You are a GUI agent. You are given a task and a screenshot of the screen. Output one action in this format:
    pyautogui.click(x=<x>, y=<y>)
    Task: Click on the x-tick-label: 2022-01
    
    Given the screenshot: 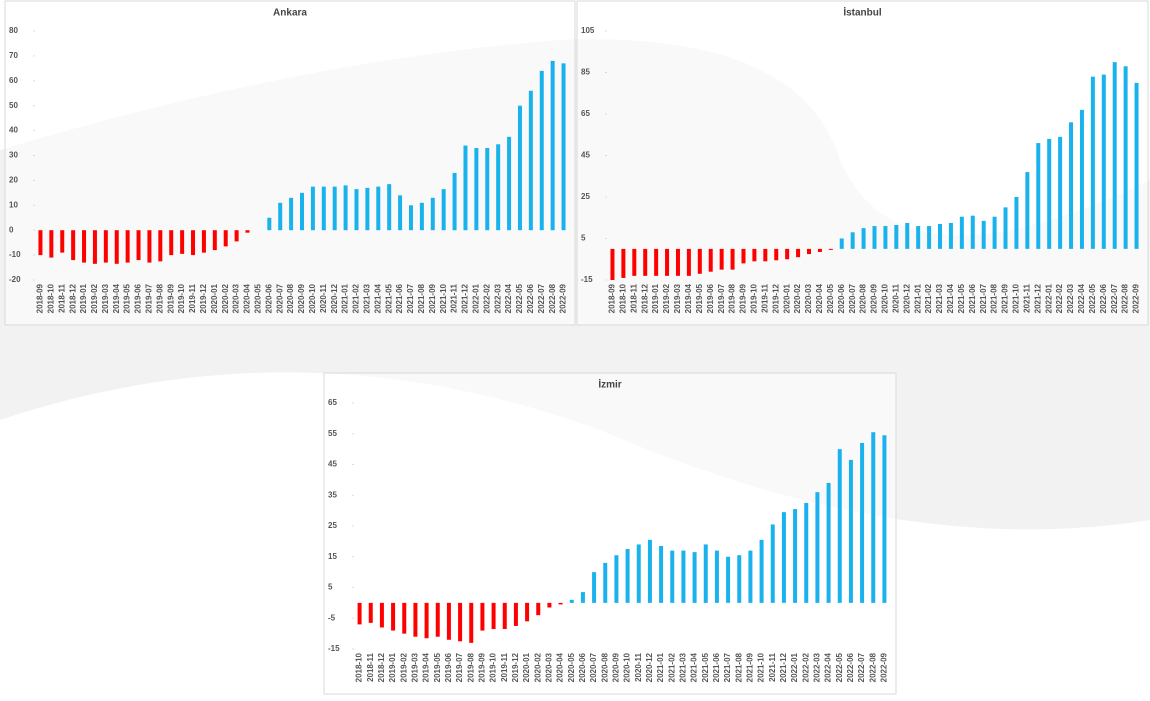 What is the action you would take?
    pyautogui.click(x=475, y=298)
    